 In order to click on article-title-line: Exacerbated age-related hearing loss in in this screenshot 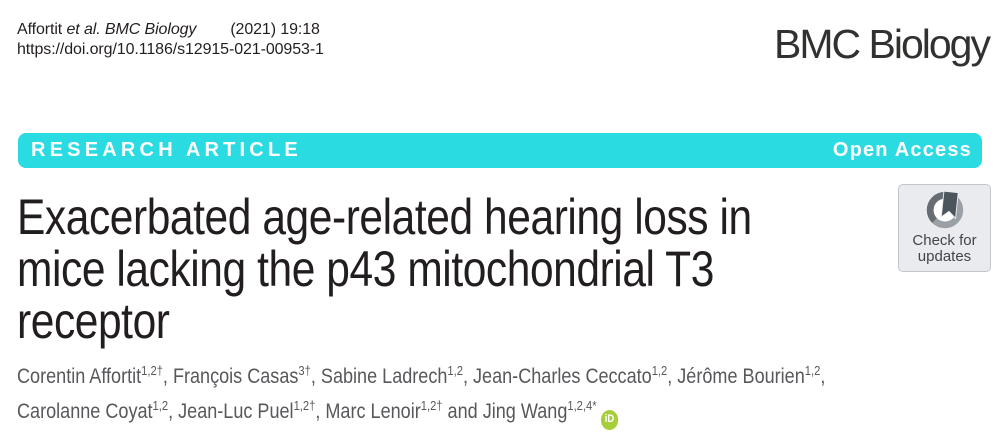, I will do `click(384, 217)`.